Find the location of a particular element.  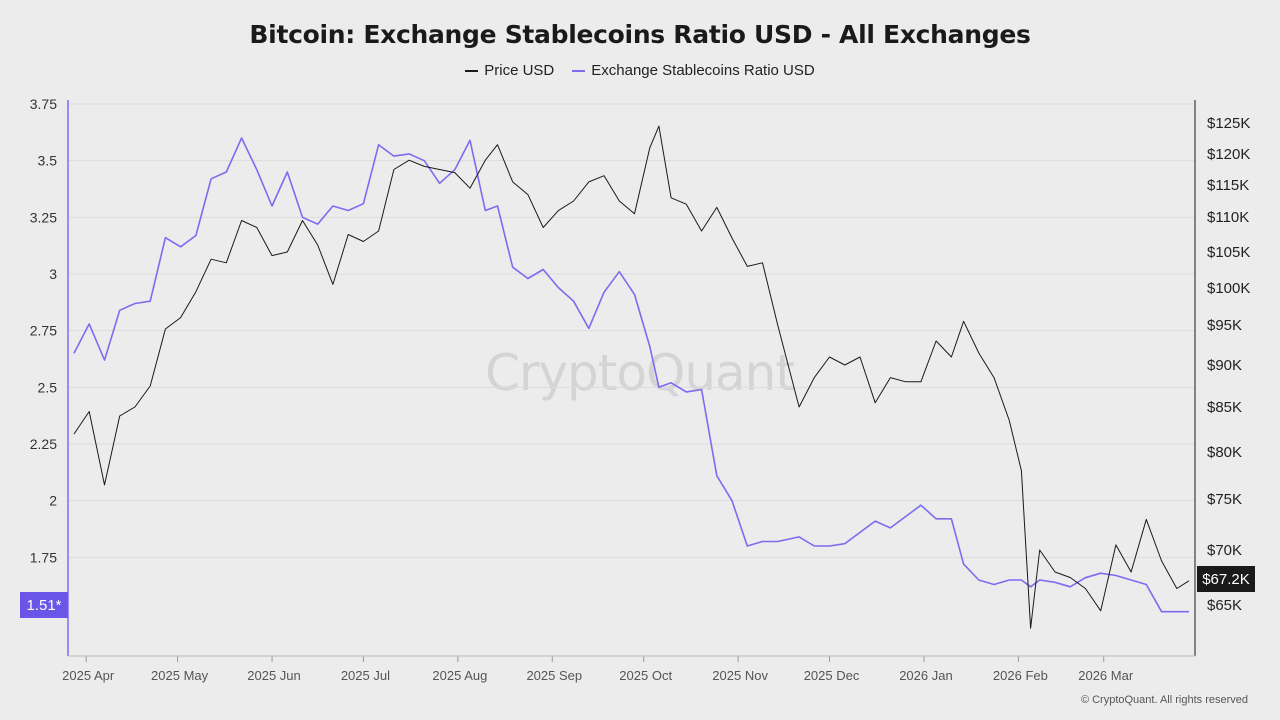

y-left-tick-label: 3.25 is located at coordinates (43, 217).